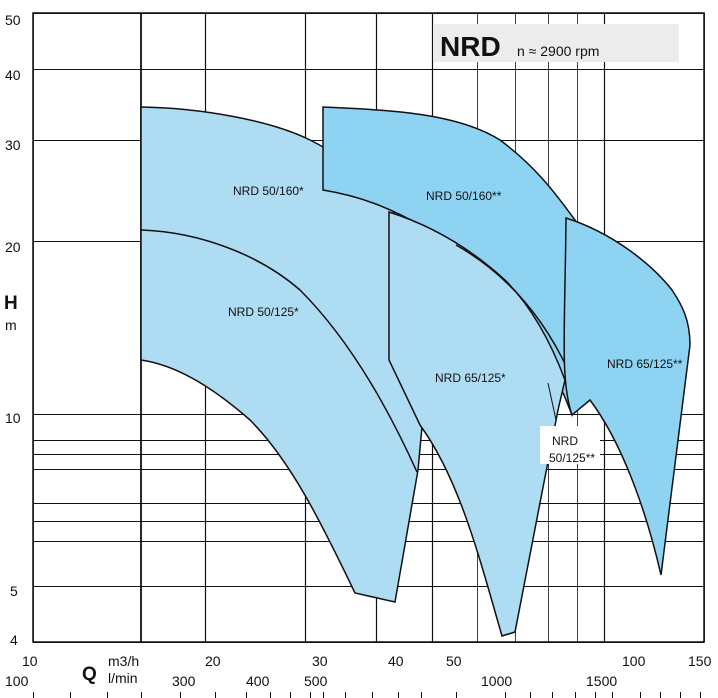  I want to click on y-tick-5: 5, so click(14, 591).